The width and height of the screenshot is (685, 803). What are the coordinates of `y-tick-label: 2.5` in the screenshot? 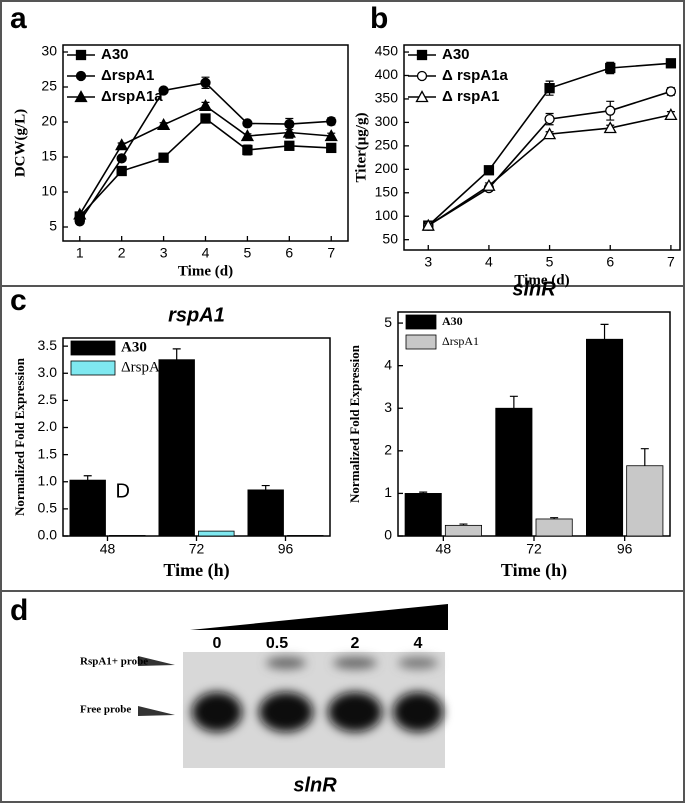 It's located at (48, 399).